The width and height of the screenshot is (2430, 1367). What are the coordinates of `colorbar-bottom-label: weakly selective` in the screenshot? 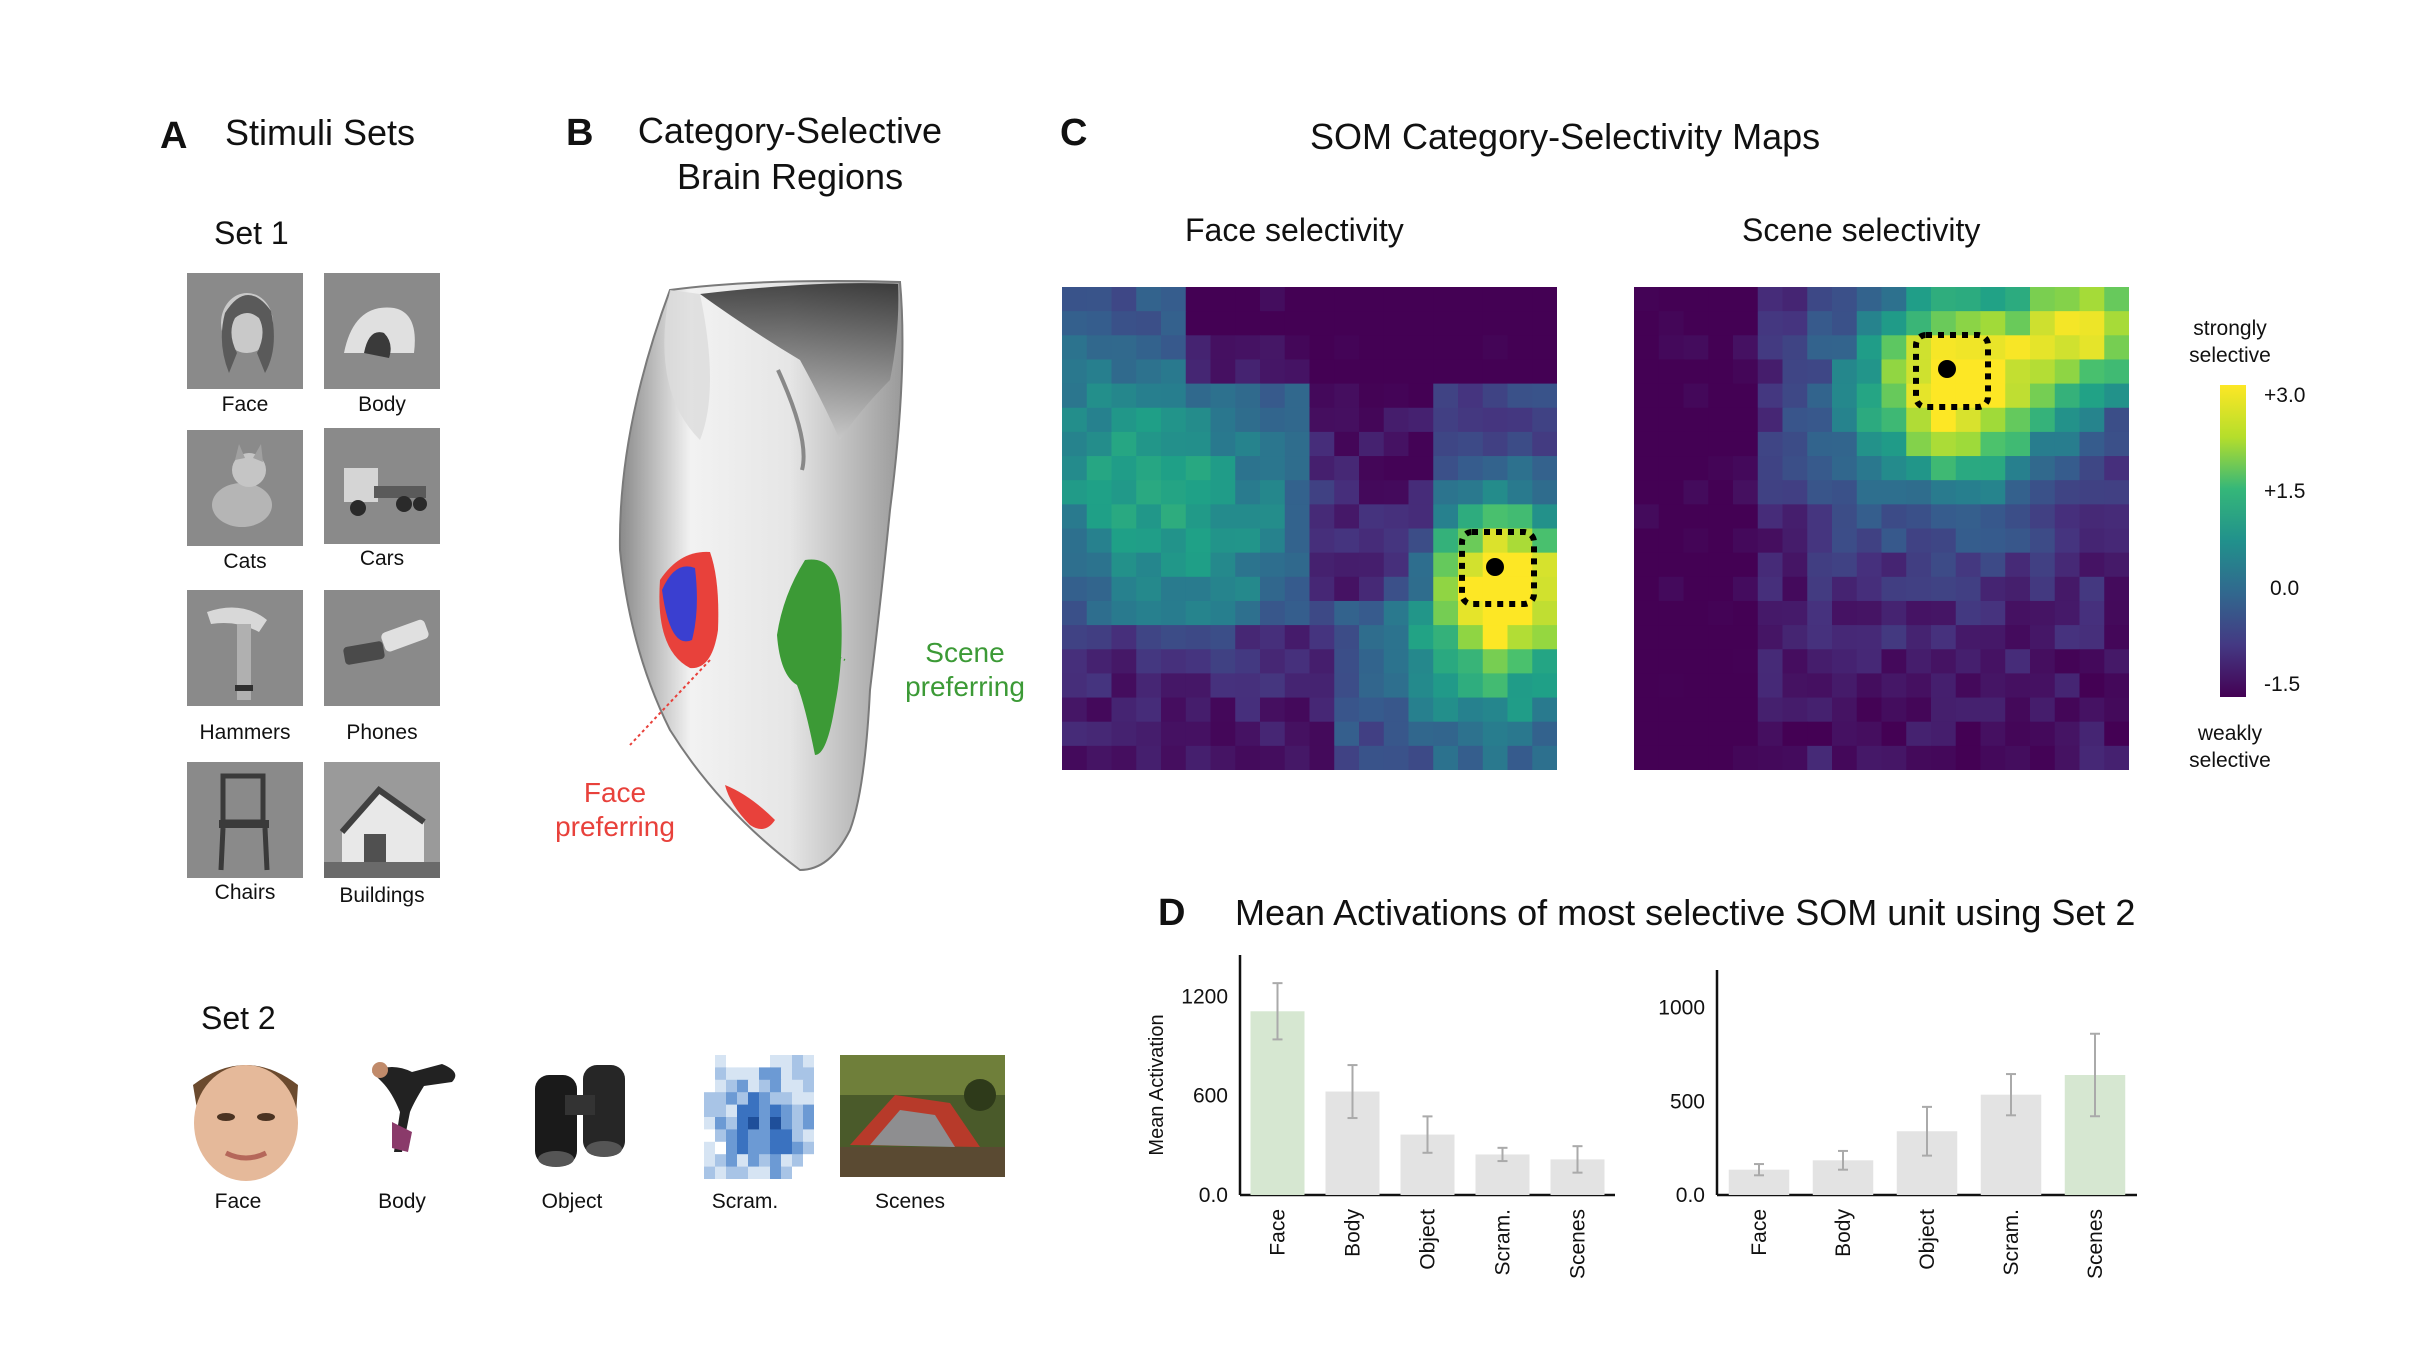 It's located at (2230, 747).